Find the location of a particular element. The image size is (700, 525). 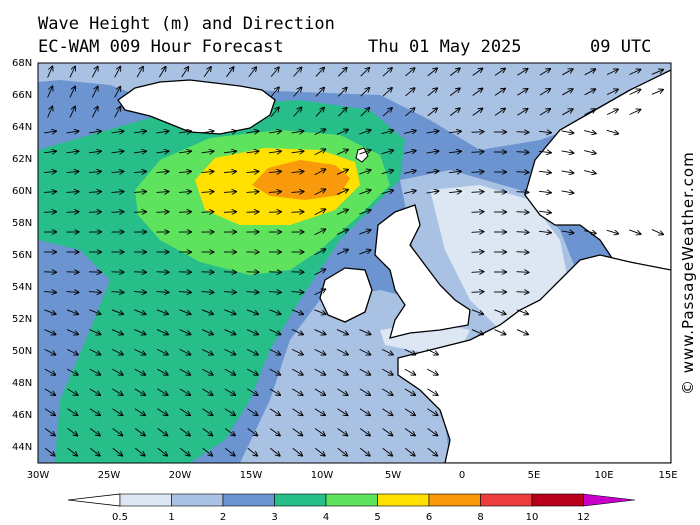

lon-label: 15W is located at coordinates (251, 475).